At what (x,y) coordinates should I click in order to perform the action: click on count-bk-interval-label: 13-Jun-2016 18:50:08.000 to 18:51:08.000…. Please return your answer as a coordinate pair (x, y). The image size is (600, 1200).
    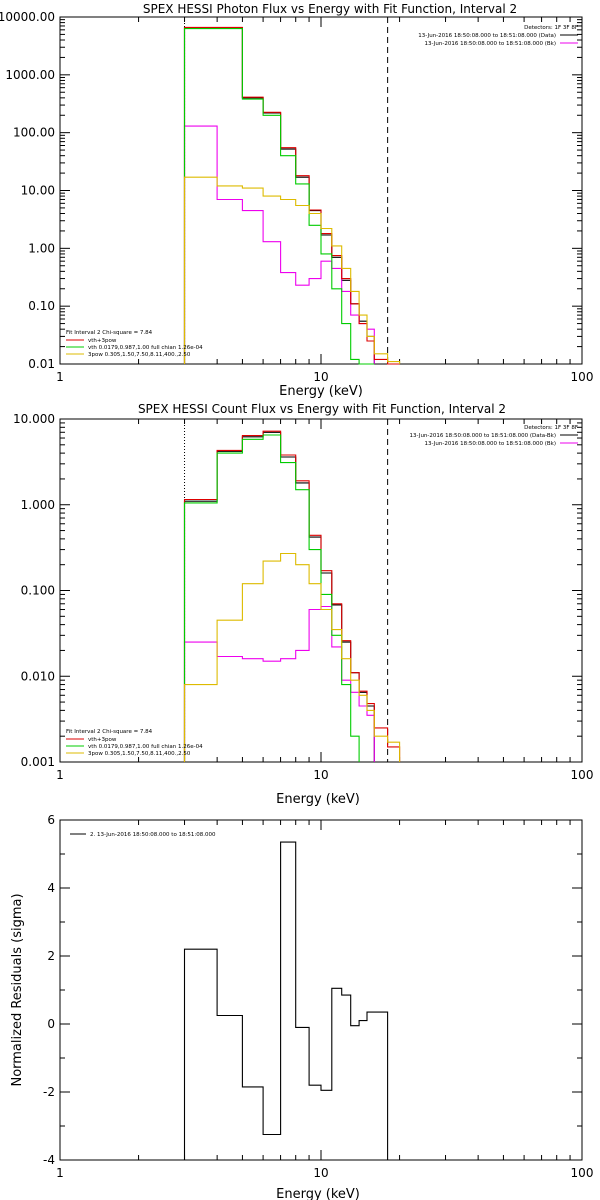
    Looking at the image, I should click on (490, 444).